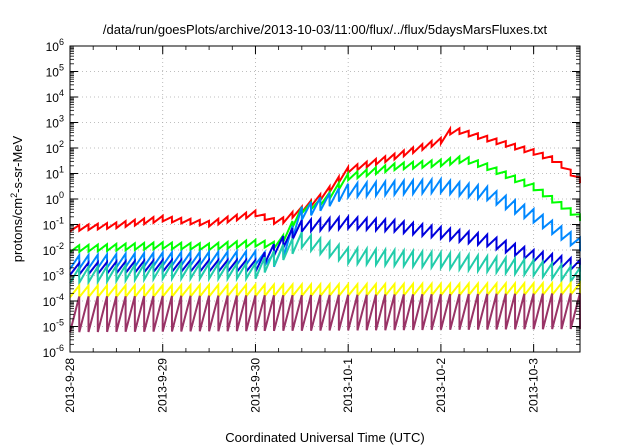  What do you see at coordinates (55, 71) in the screenshot?
I see `y-tick-label: 10⁵` at bounding box center [55, 71].